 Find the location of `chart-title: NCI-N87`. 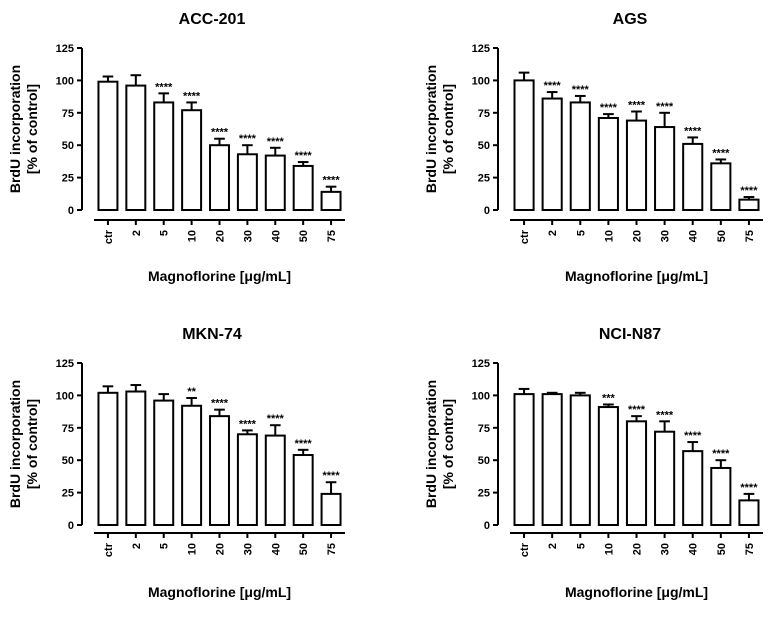

chart-title: NCI-N87 is located at coordinates (630, 334).